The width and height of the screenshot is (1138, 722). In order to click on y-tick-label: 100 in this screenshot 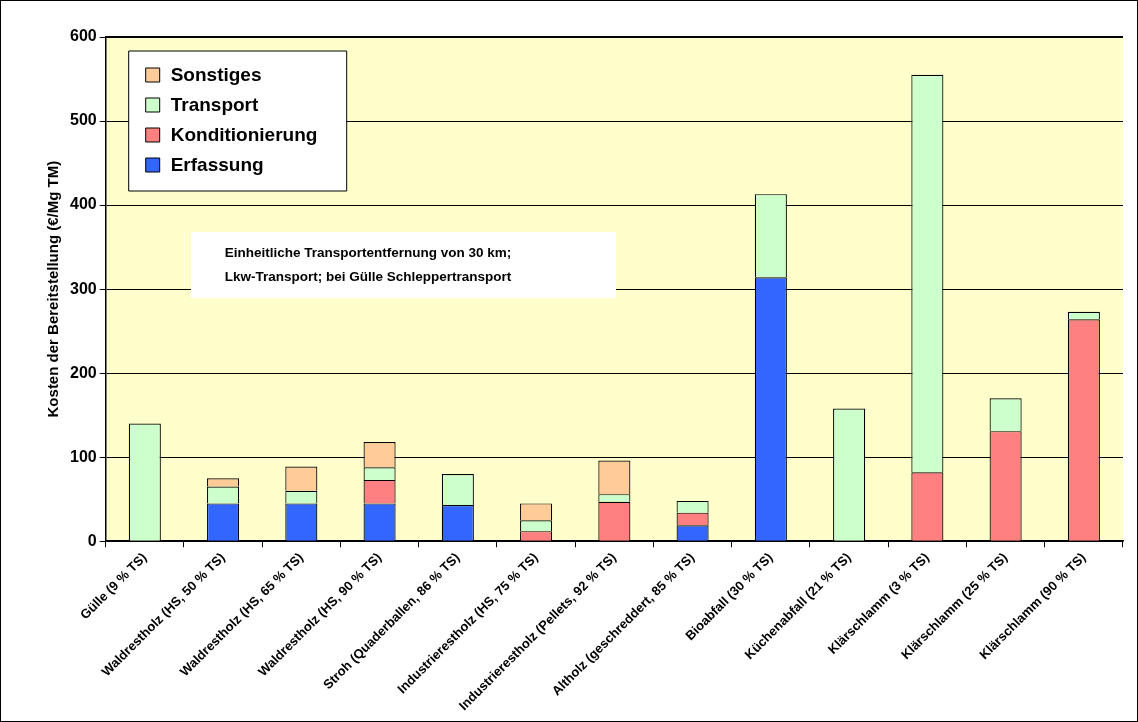, I will do `click(83, 456)`.